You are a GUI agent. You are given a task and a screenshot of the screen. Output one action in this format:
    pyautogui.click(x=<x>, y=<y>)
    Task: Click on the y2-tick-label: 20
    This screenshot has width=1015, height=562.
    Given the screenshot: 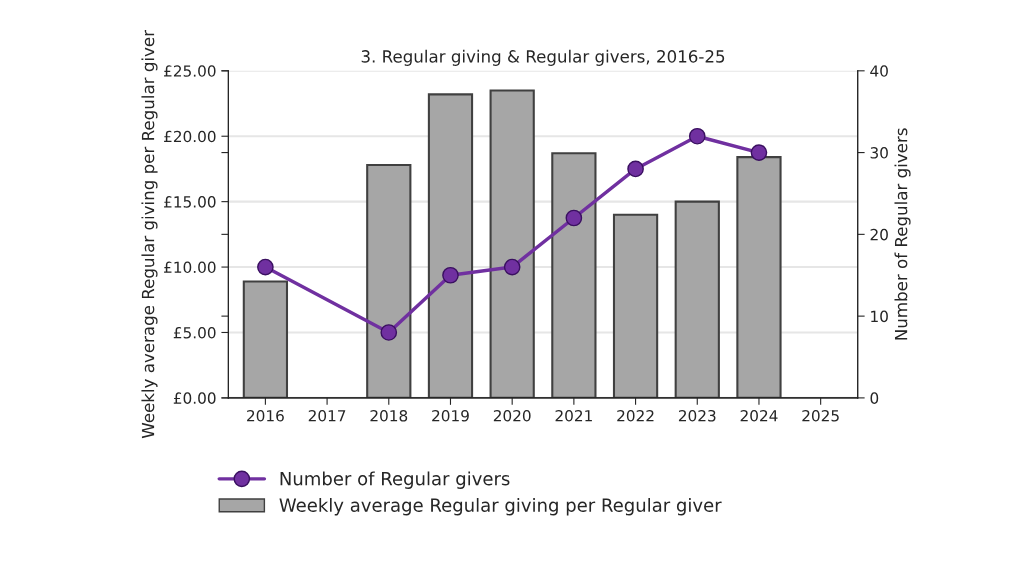 What is the action you would take?
    pyautogui.click(x=879, y=234)
    